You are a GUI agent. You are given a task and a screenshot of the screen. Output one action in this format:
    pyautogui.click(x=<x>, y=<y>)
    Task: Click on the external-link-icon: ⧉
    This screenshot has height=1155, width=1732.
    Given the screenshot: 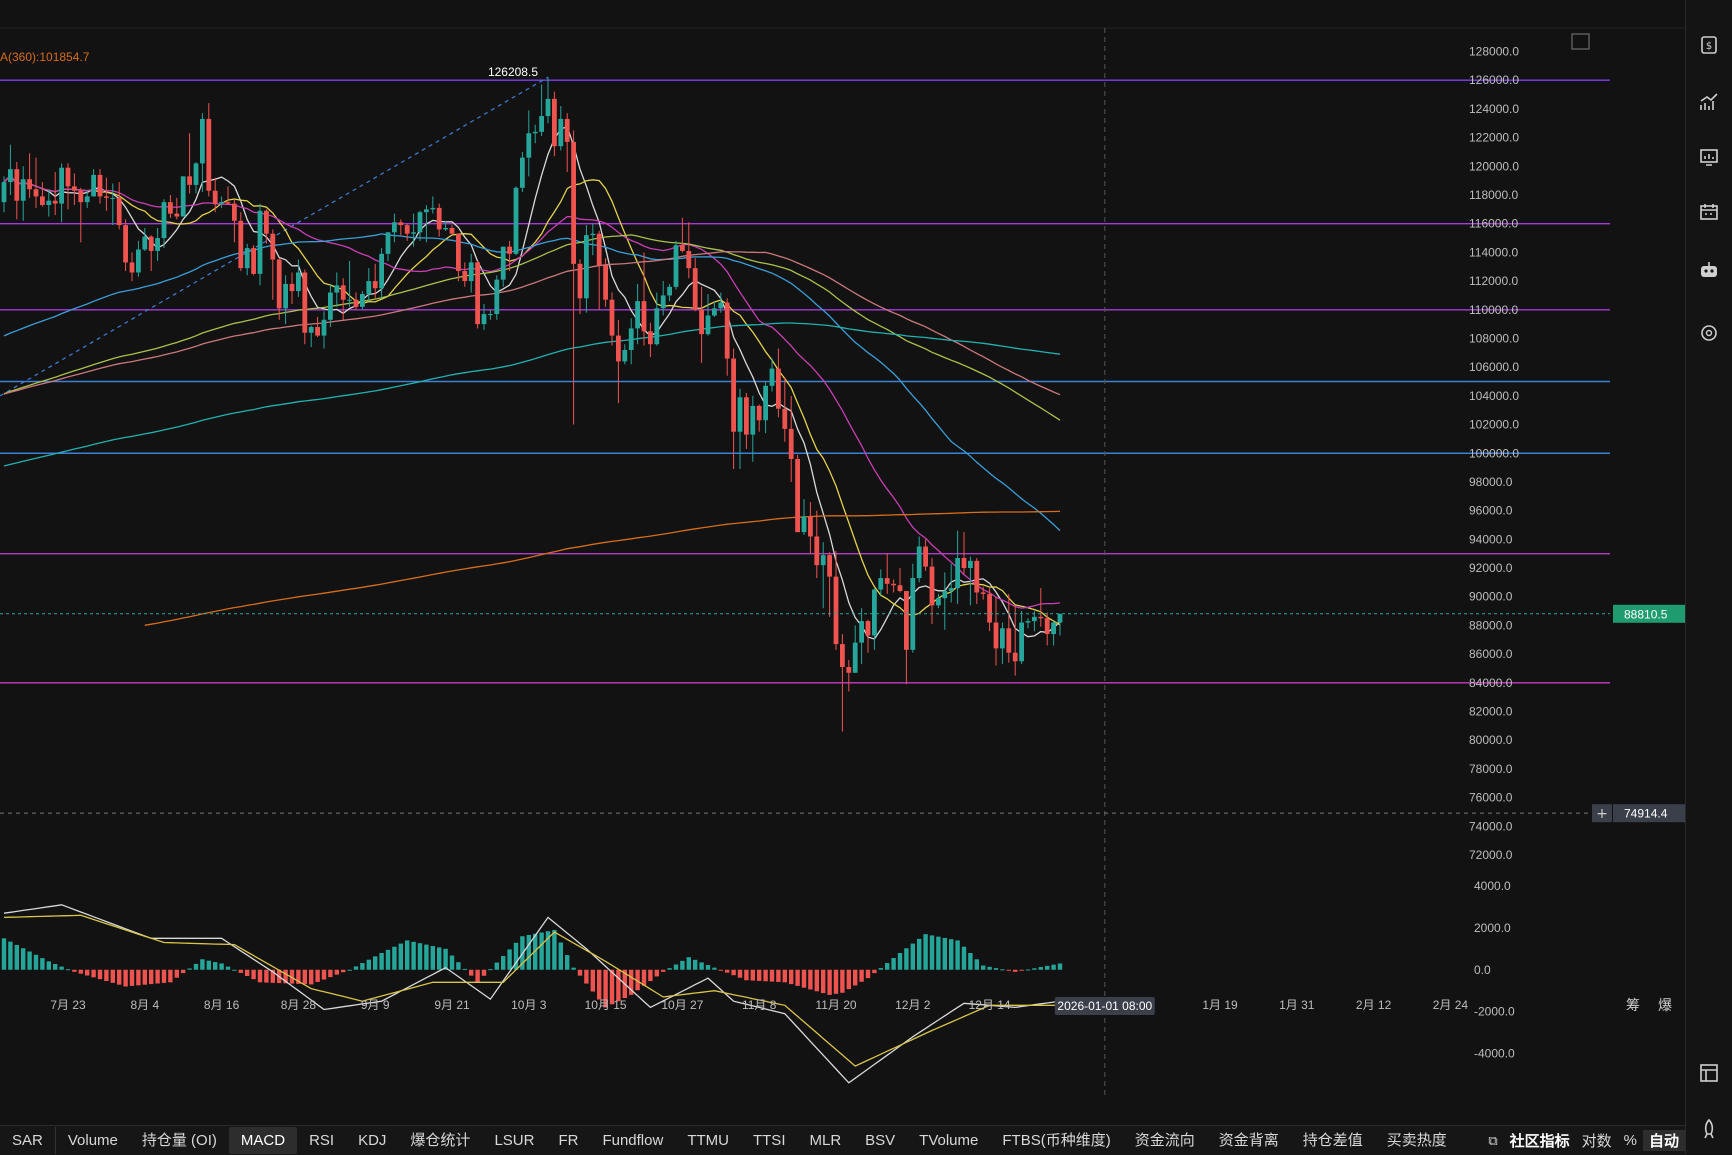 What is the action you would take?
    pyautogui.click(x=1493, y=1140)
    